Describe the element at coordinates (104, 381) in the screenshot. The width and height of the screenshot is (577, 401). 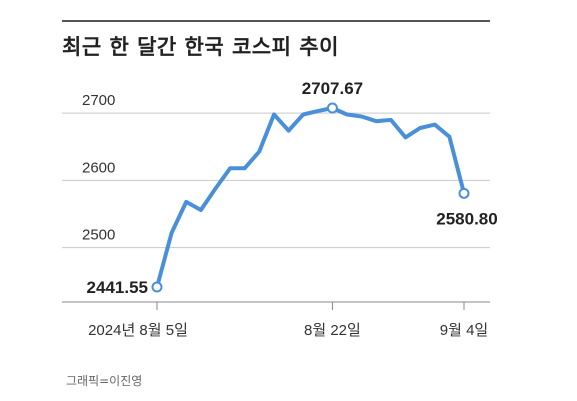
I see `graphic-credit: 그래픽=이진영` at that location.